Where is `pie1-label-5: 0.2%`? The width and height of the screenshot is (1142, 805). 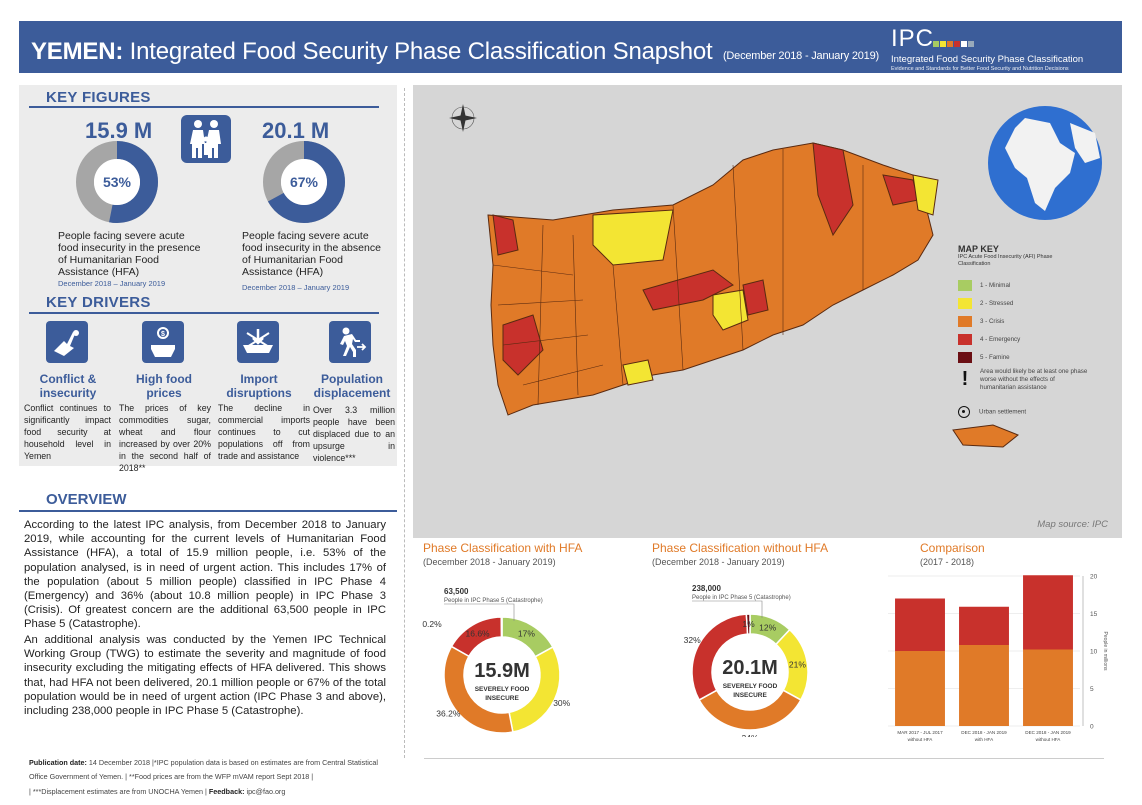
pie1-label-5: 0.2% is located at coordinates (432, 624).